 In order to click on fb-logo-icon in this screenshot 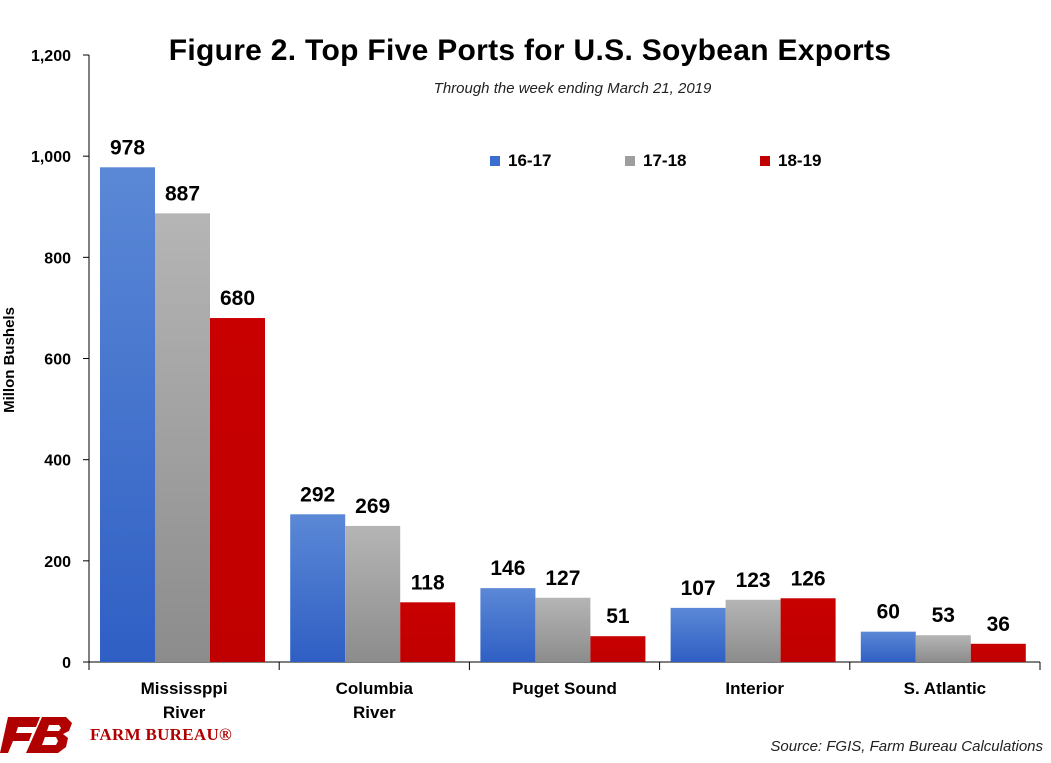, I will do `click(36, 735)`.